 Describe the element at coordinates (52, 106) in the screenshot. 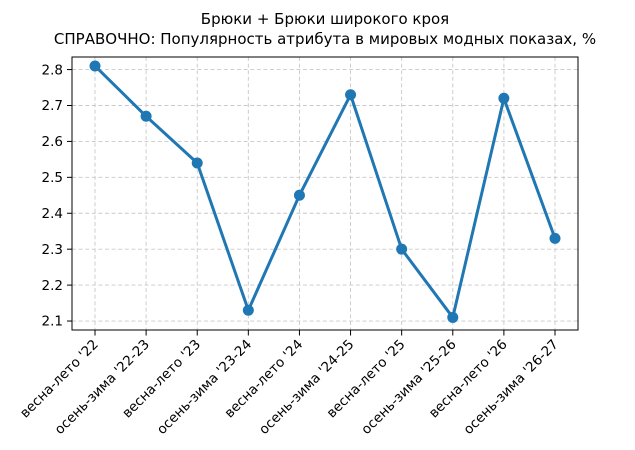

I see `y-tick-label: 2.7` at that location.